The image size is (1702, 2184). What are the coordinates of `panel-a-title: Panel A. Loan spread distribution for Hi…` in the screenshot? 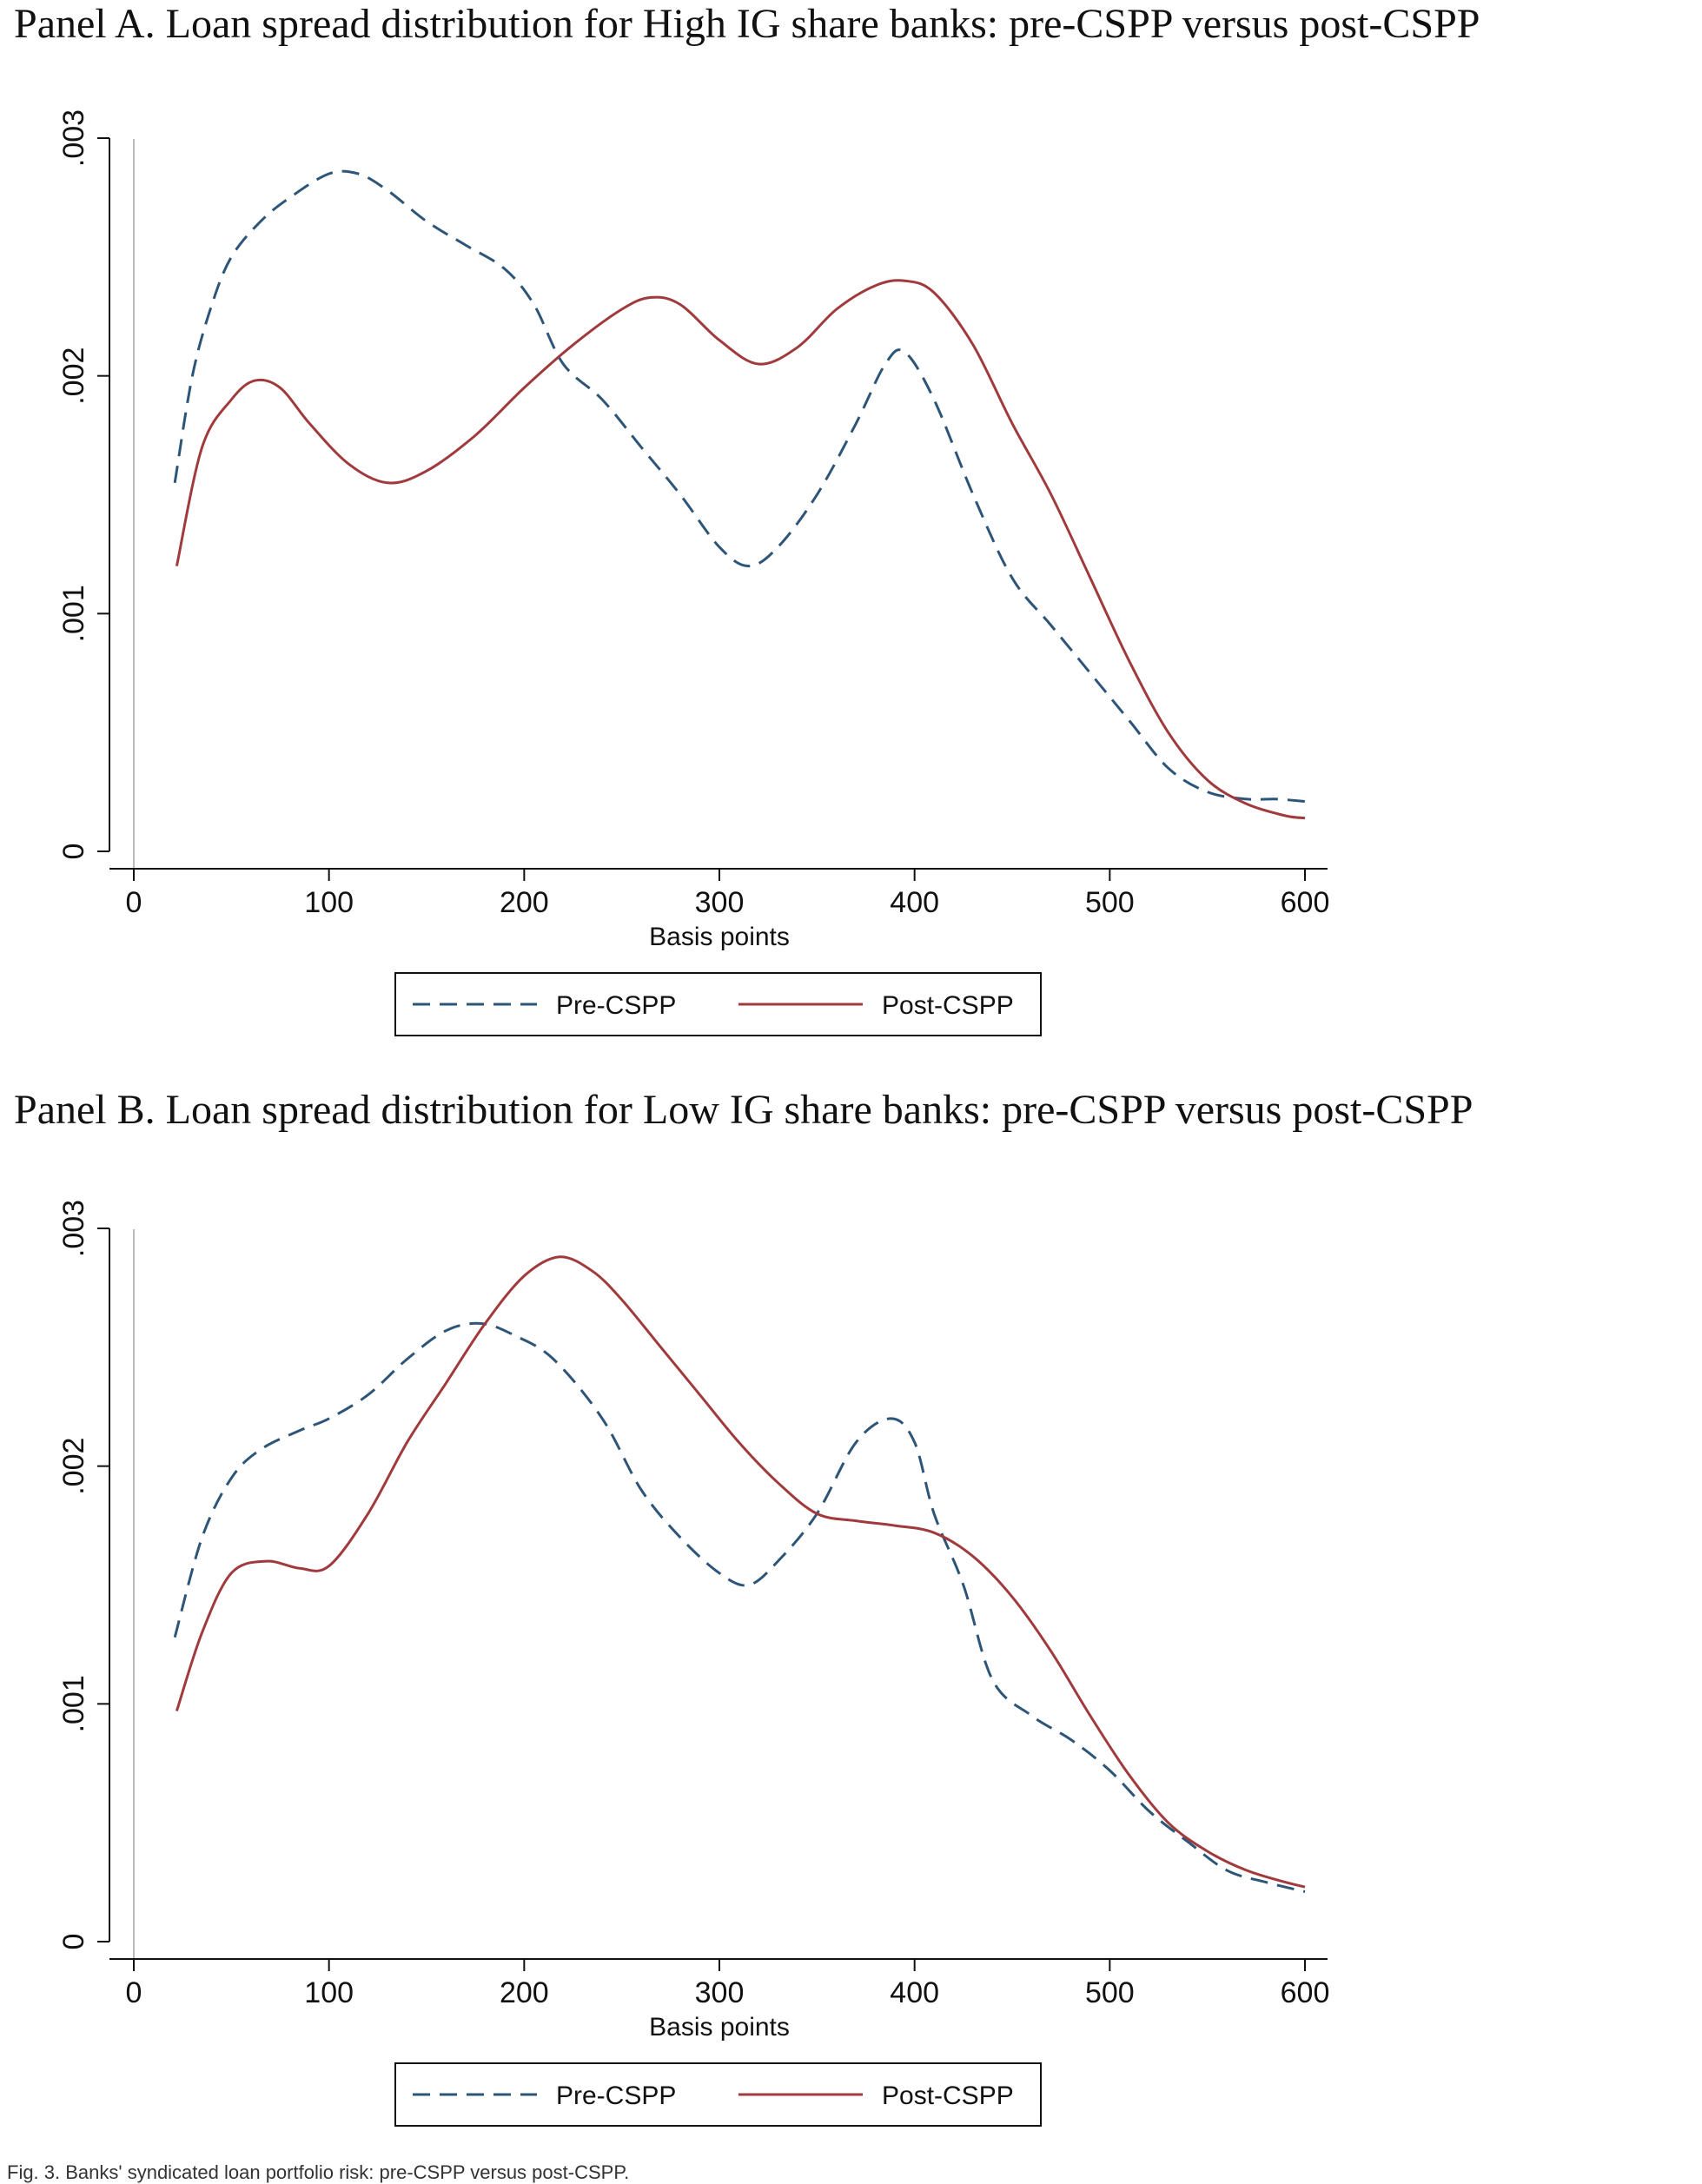 It's located at (747, 24).